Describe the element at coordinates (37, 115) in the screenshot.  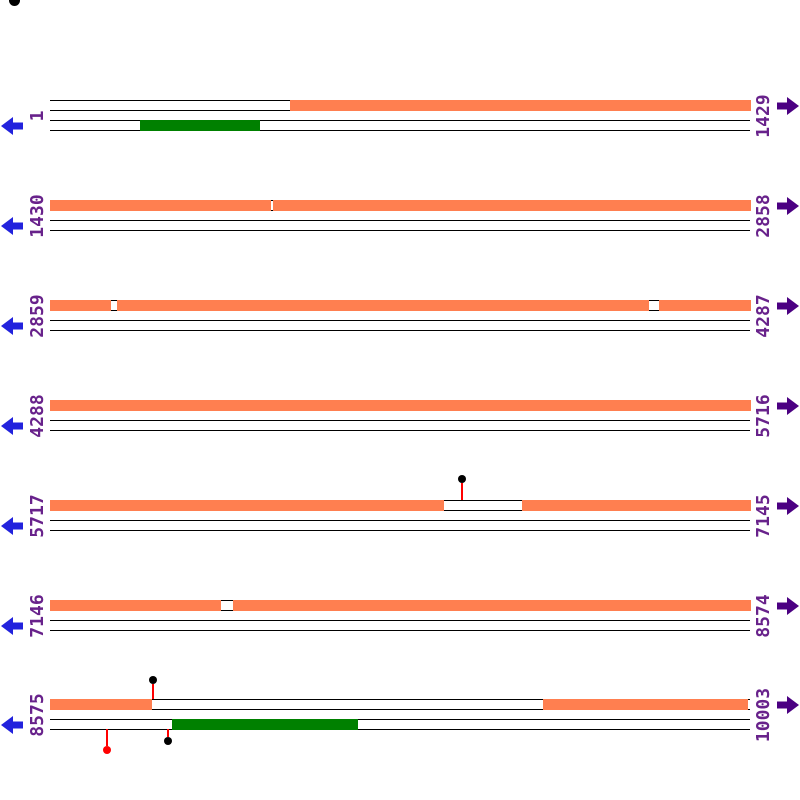
I see `row-start-label: 1` at that location.